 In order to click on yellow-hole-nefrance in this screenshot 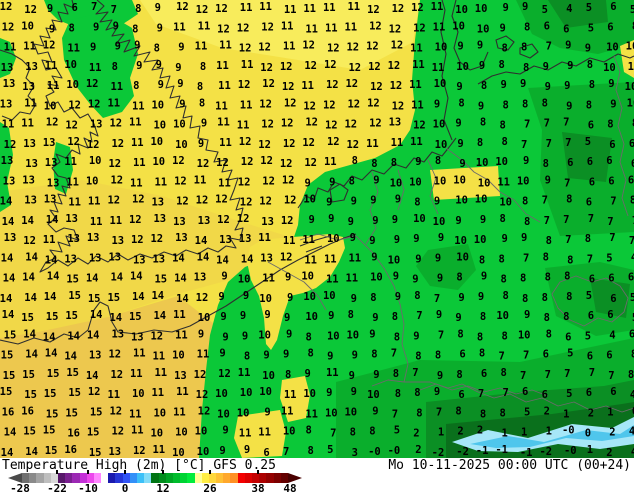, I will do `click(296, 292)`.